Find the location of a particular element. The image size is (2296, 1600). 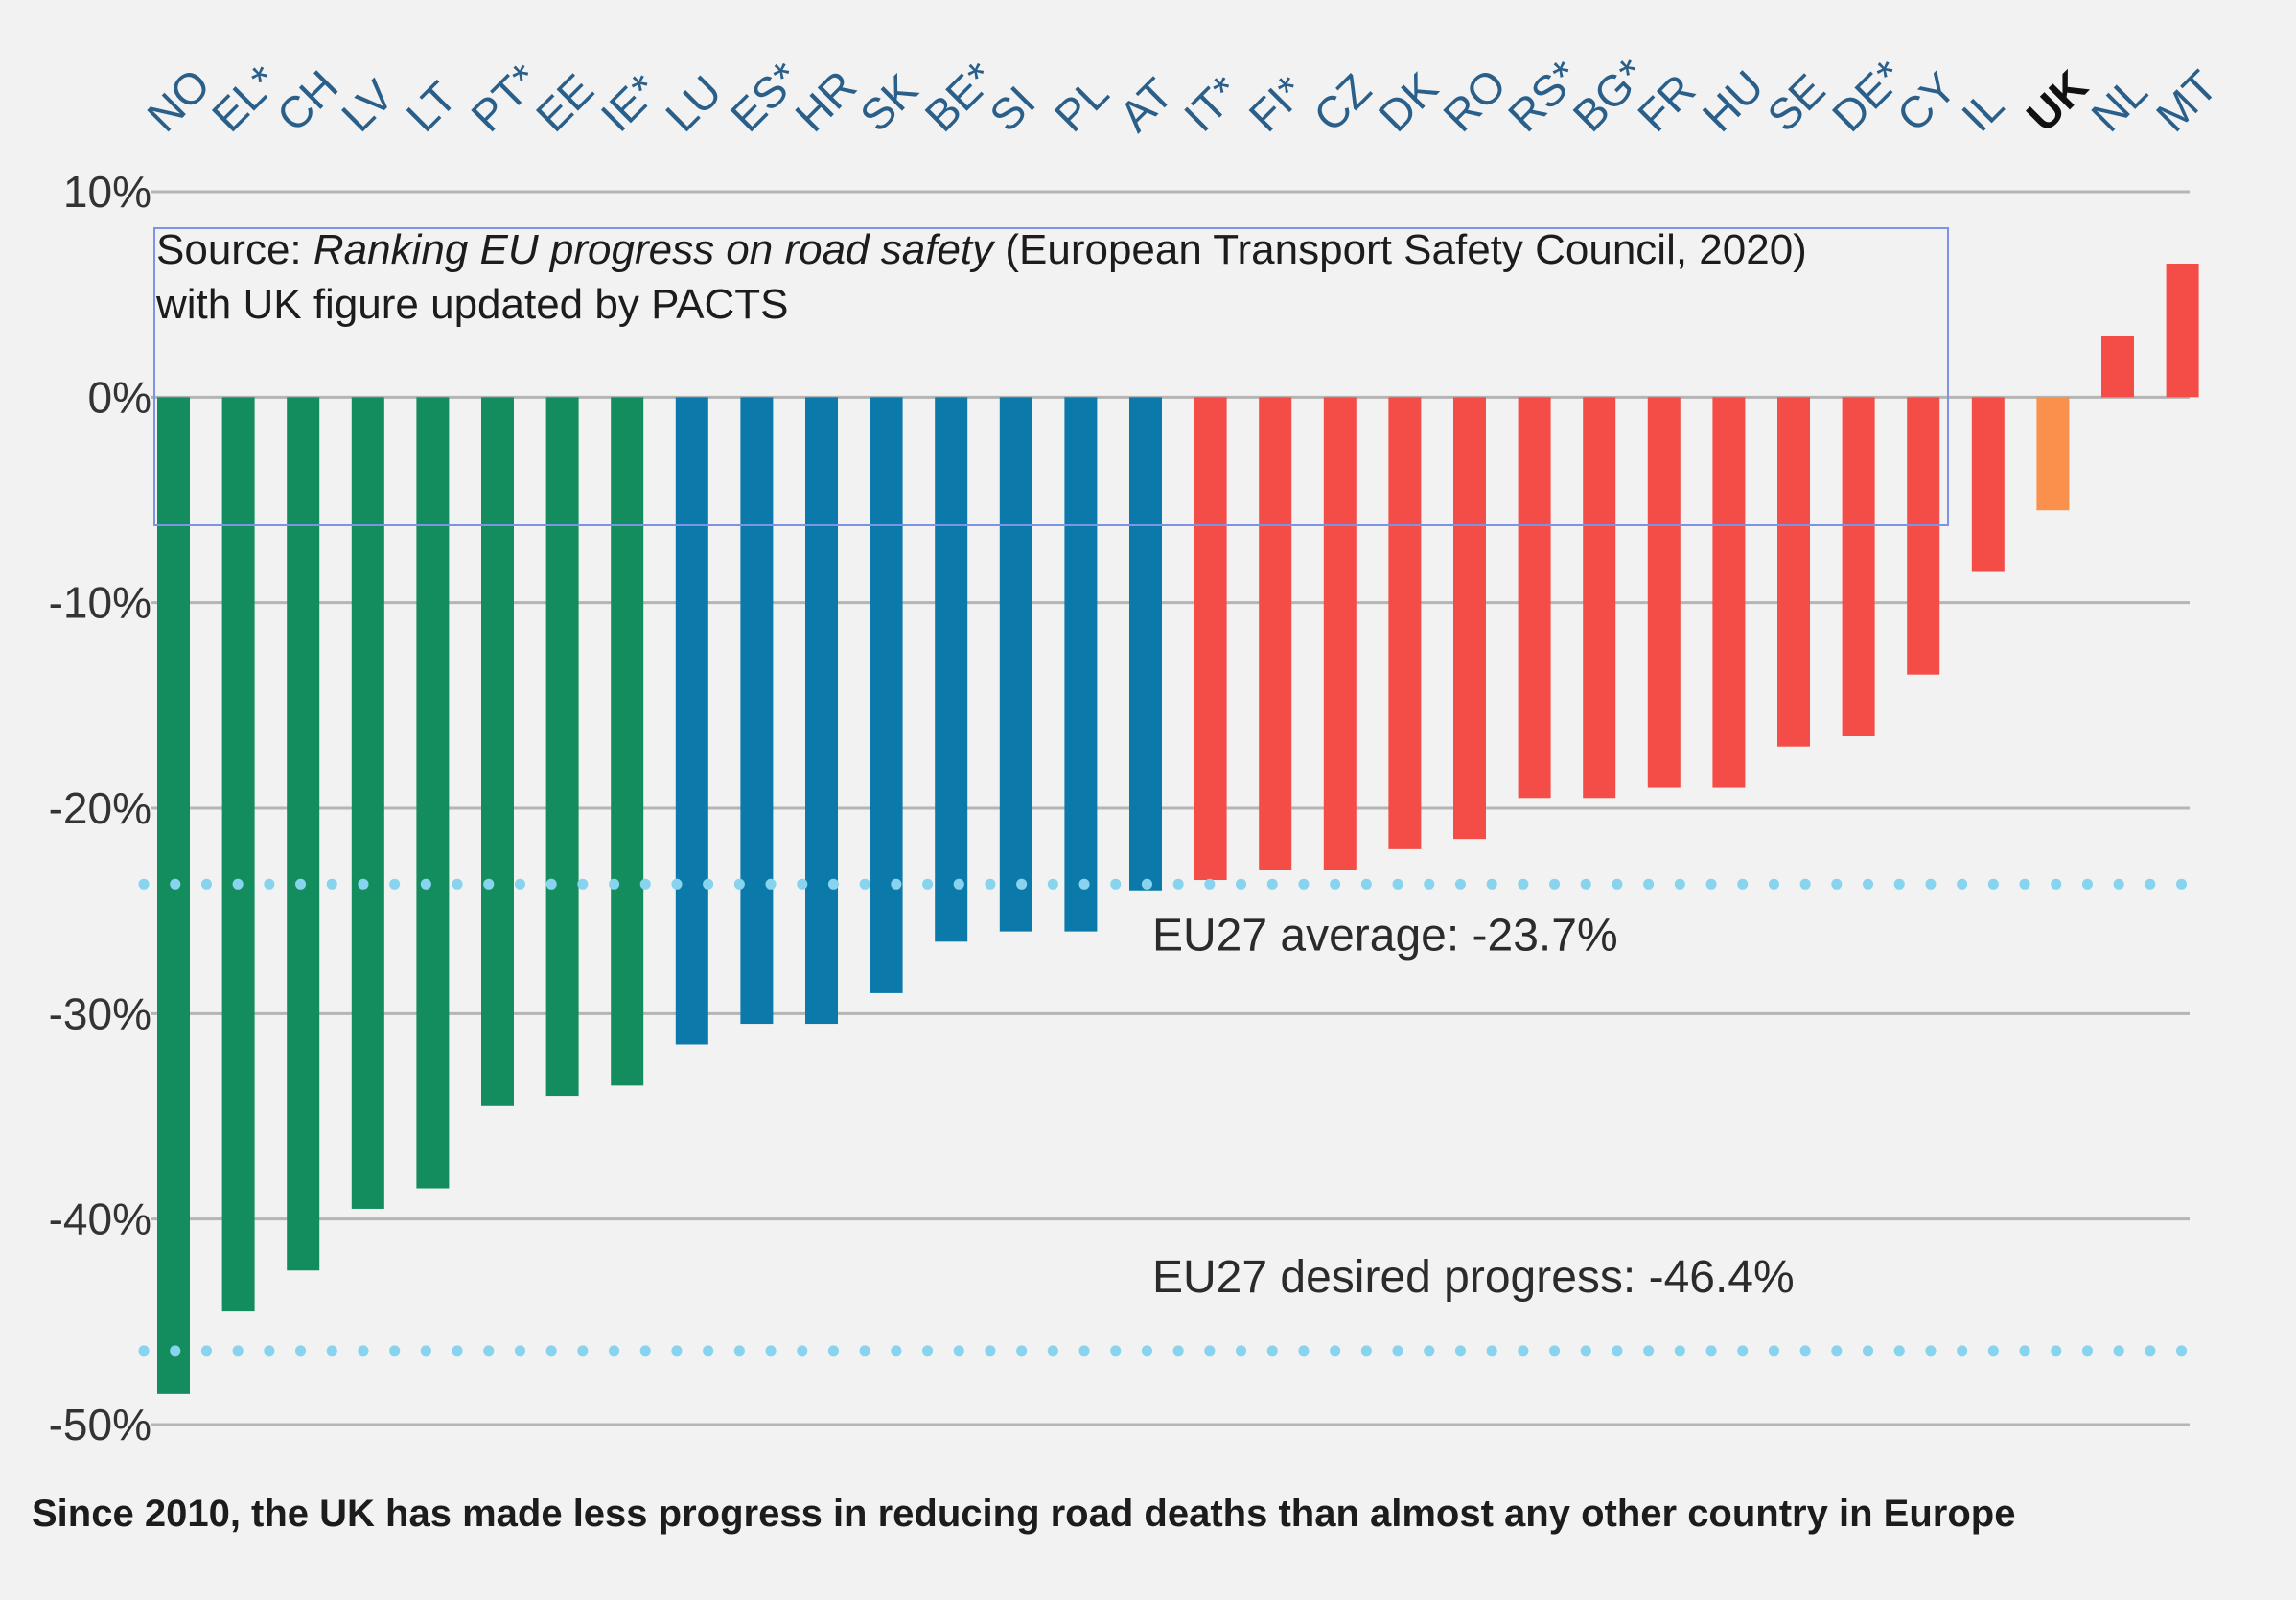

category-label: EE is located at coordinates (564, 102).